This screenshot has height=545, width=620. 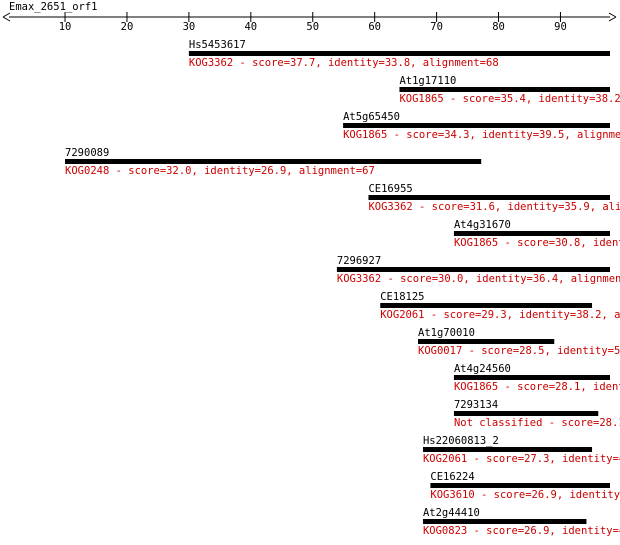 I want to click on hit-label: KOG2061 - score=27.3, identity=48, so click(x=521, y=459).